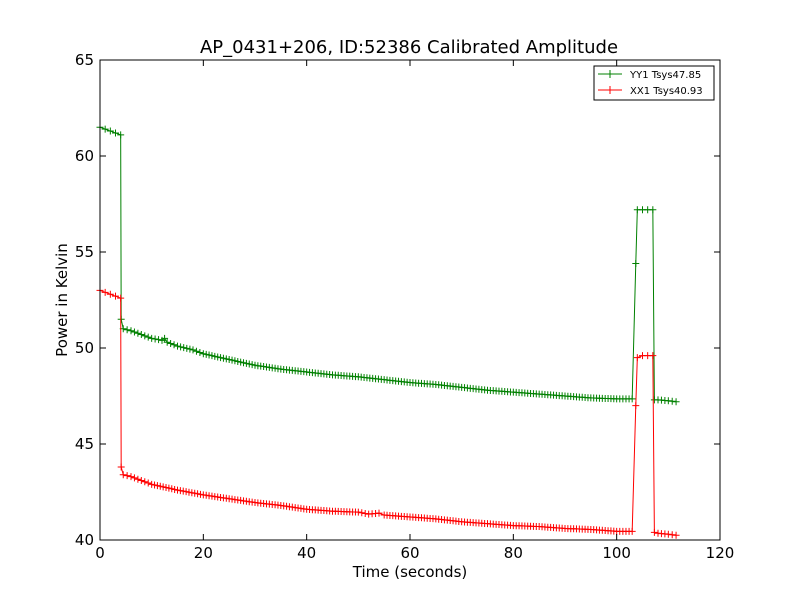 The height and width of the screenshot is (600, 800). Describe the element at coordinates (84, 252) in the screenshot. I see `y-tick-label: 55` at that location.